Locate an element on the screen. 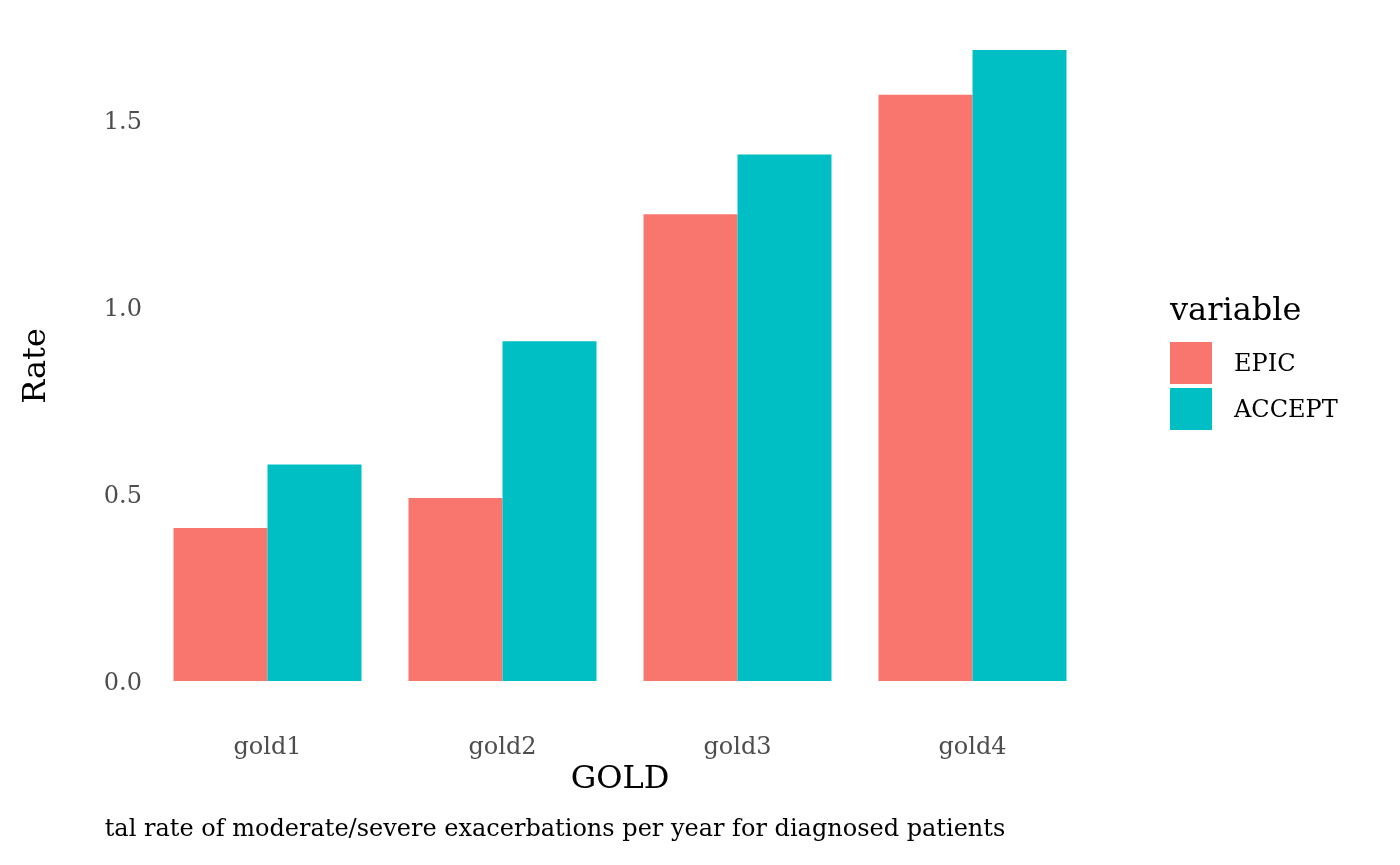  x-tick-label: gold2 is located at coordinates (502, 746).